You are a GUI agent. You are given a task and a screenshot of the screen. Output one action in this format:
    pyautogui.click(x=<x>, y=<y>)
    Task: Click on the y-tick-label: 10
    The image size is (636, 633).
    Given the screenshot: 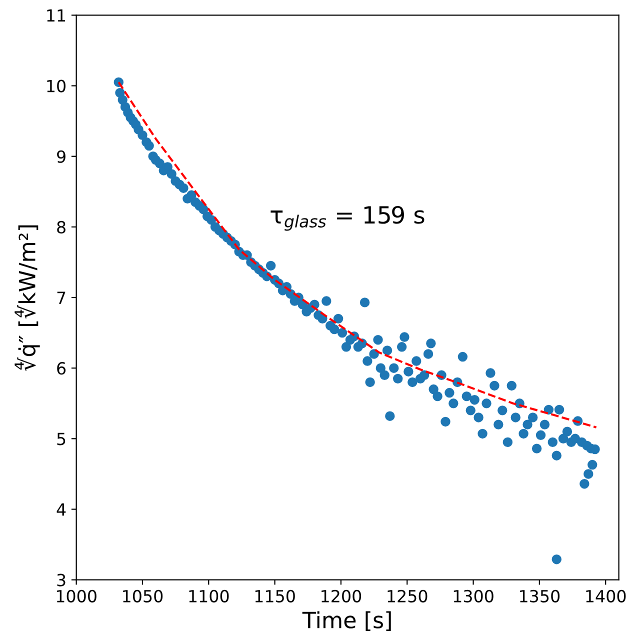 What is the action you would take?
    pyautogui.click(x=56, y=86)
    